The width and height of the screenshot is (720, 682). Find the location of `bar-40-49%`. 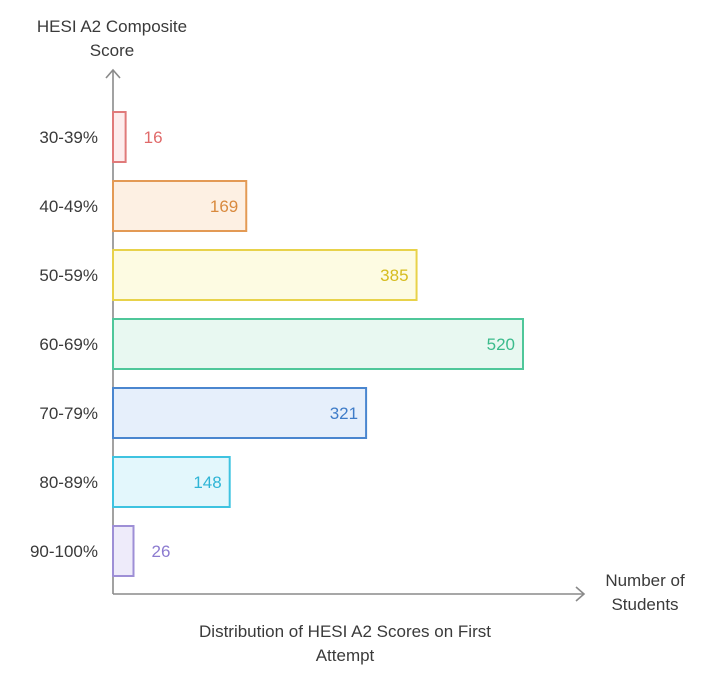

bar-40-49% is located at coordinates (180, 206).